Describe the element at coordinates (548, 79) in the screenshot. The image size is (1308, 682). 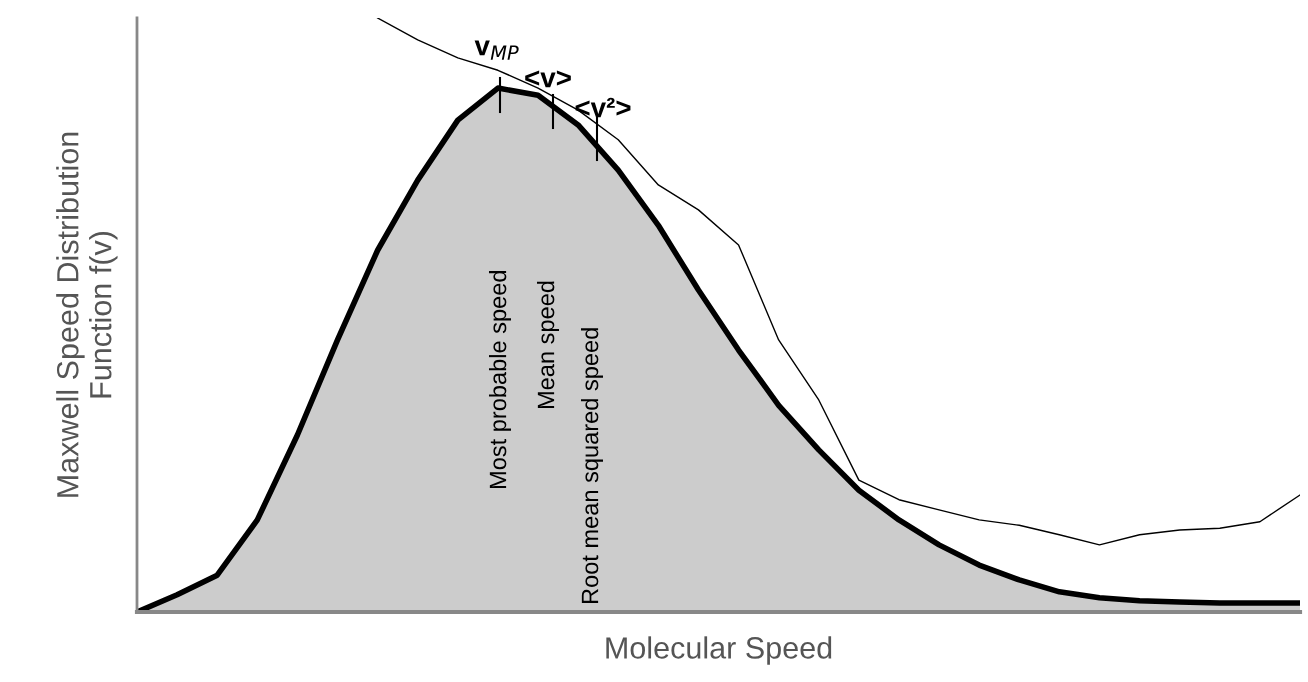
I see `annotation: <v>` at that location.